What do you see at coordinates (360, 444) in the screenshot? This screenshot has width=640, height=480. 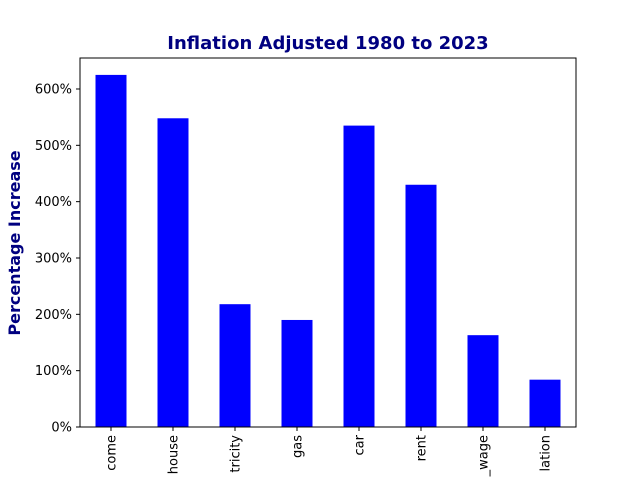 I see `x-tick-label: car` at bounding box center [360, 444].